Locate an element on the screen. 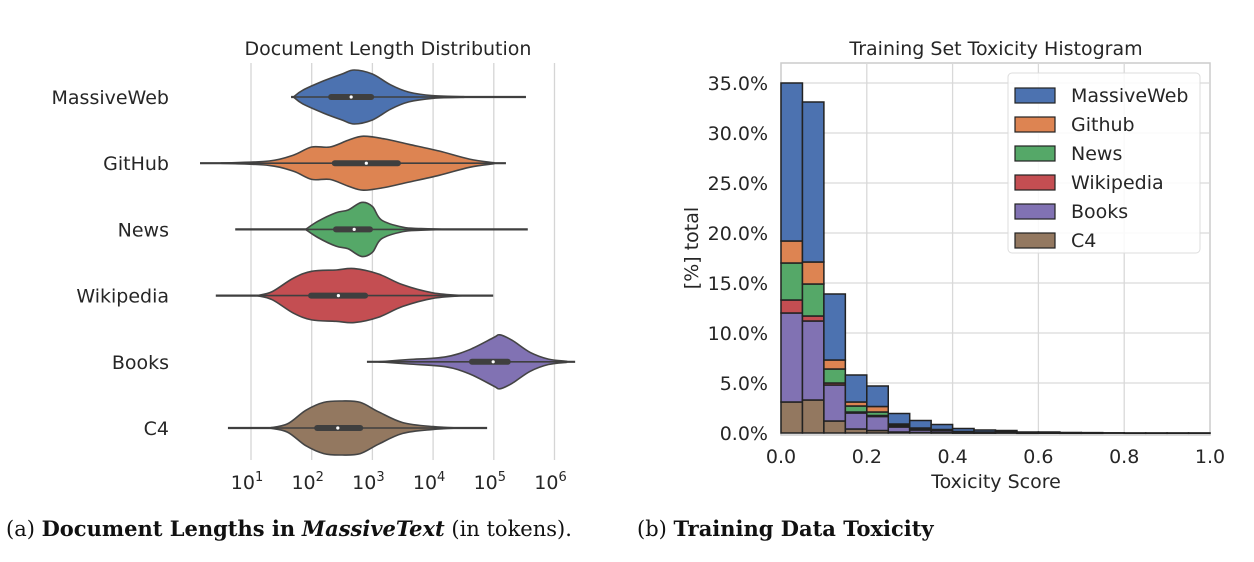  legend-swatch-massiveweb is located at coordinates (1035, 95).